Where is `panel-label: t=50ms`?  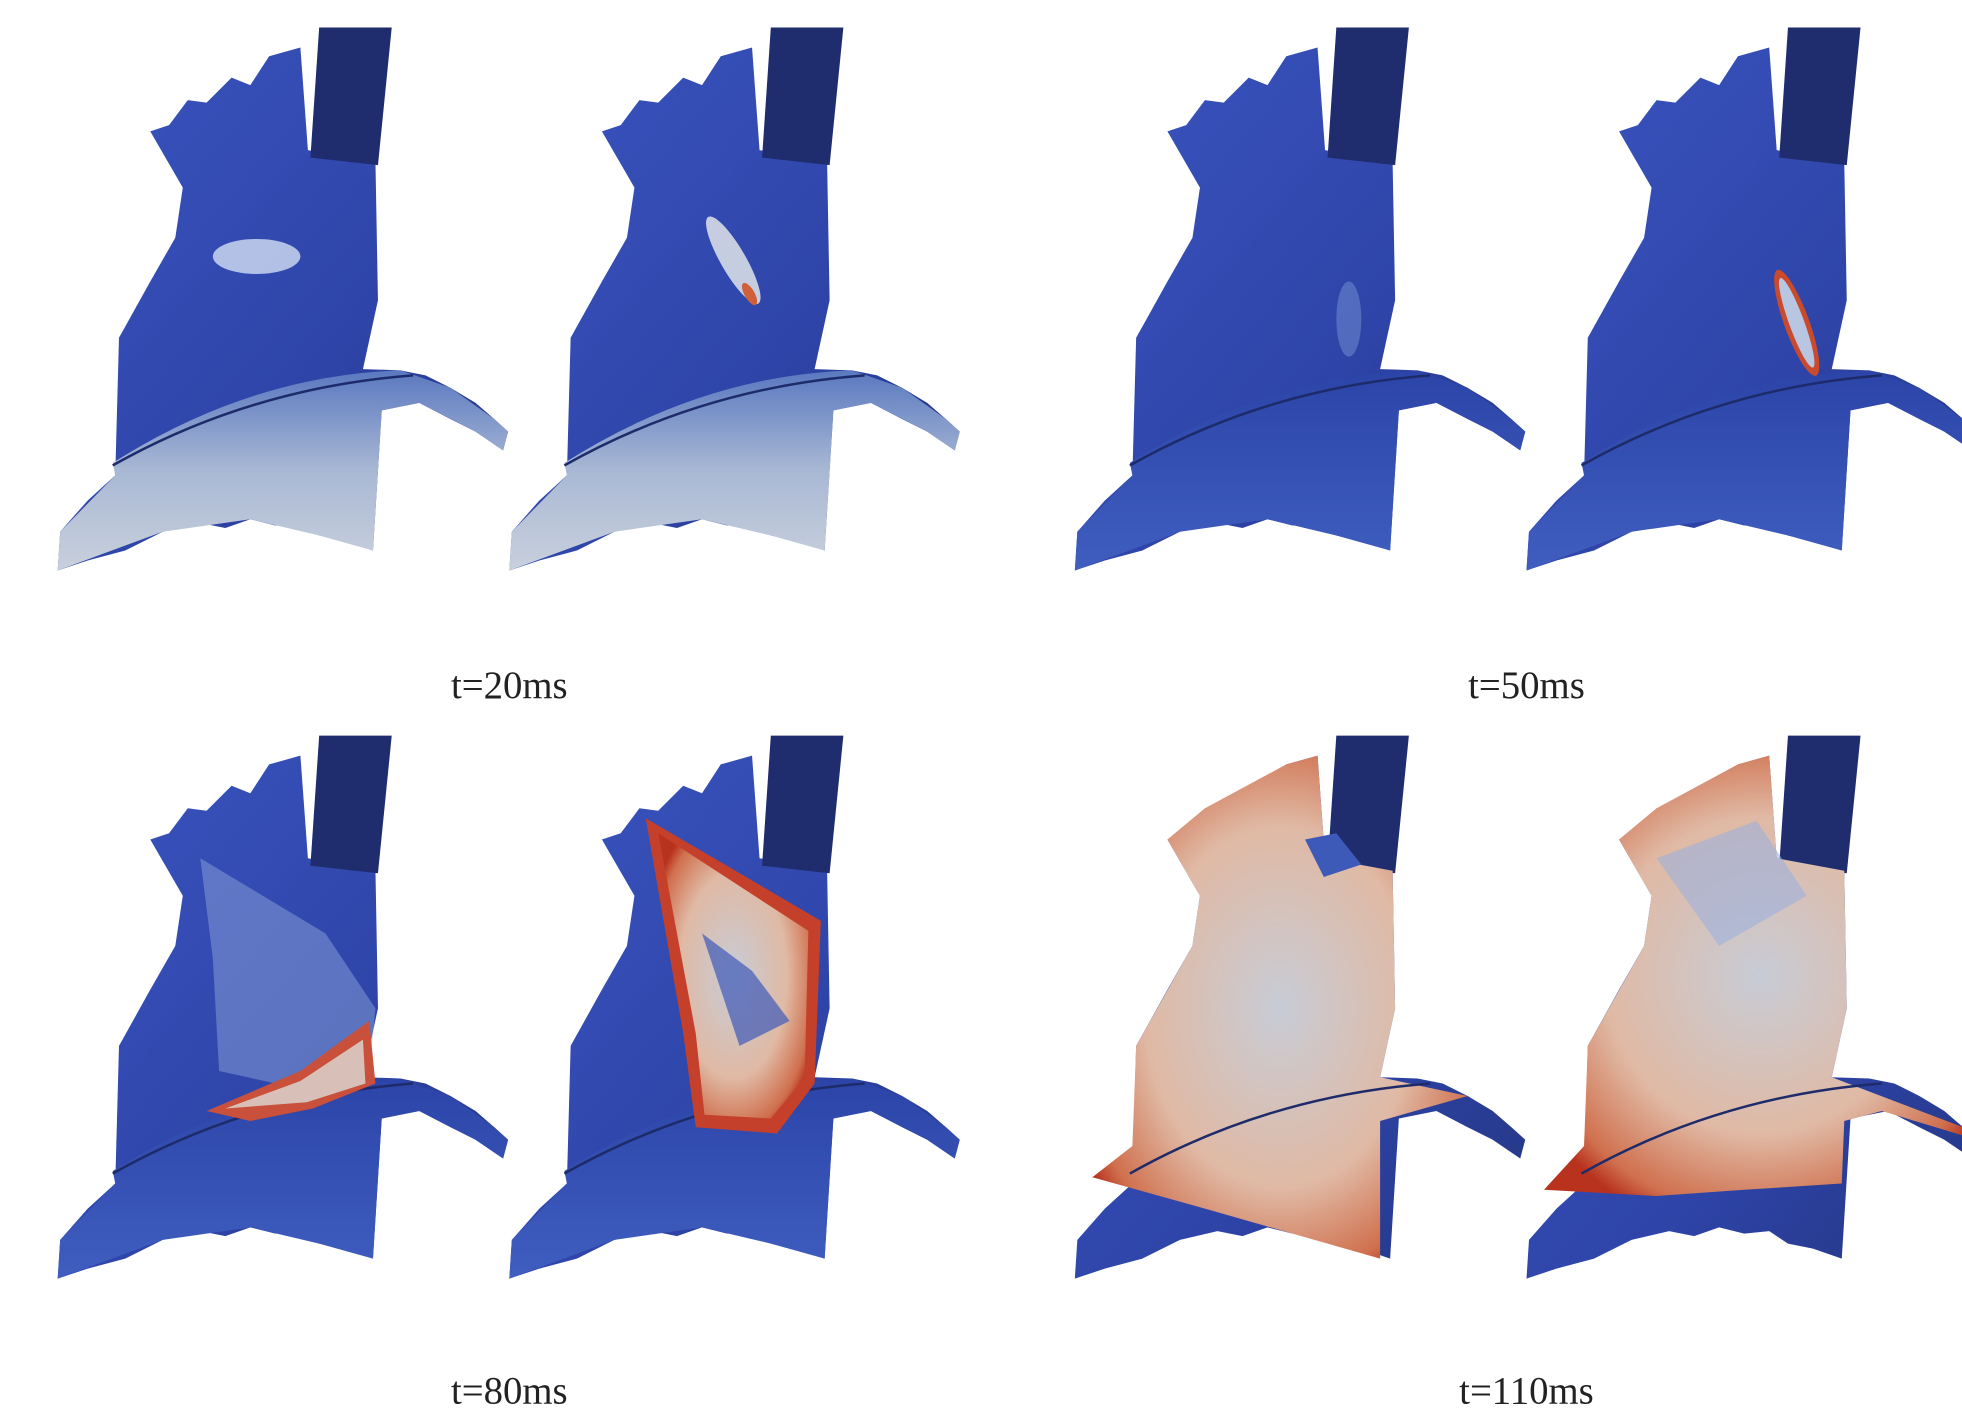 panel-label: t=50ms is located at coordinates (1526, 685).